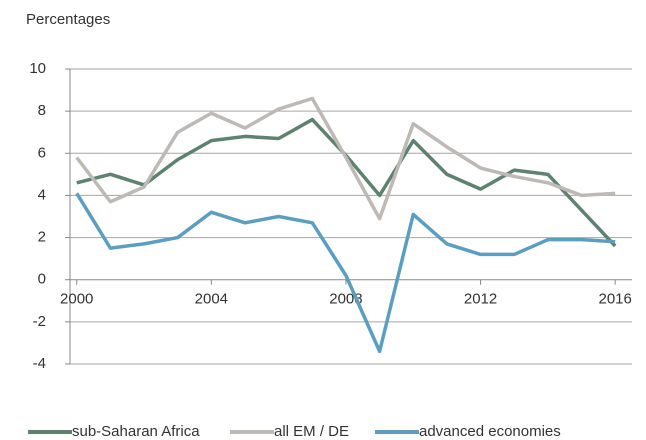 The height and width of the screenshot is (440, 646). What do you see at coordinates (490, 431) in the screenshot?
I see `legend-label: advanced economies` at bounding box center [490, 431].